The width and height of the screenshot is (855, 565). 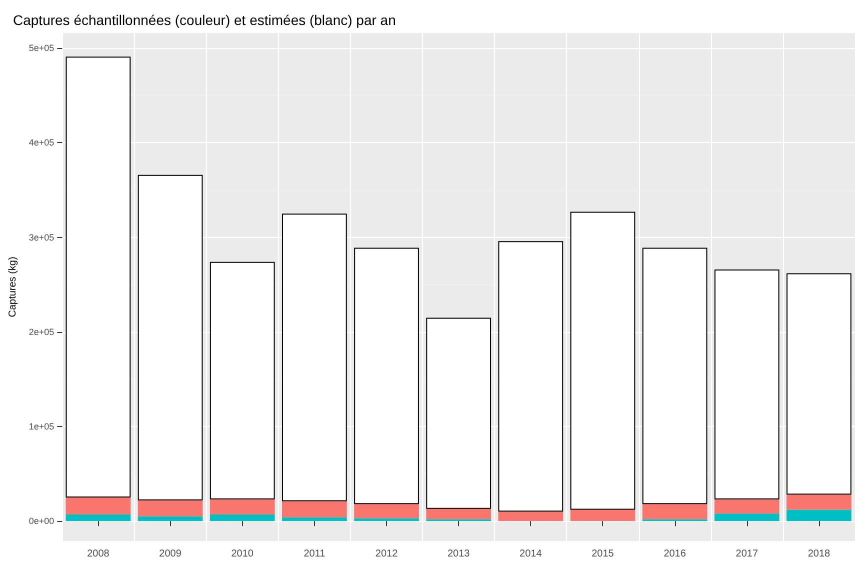 I want to click on x-tick-label: 2016, so click(x=675, y=554).